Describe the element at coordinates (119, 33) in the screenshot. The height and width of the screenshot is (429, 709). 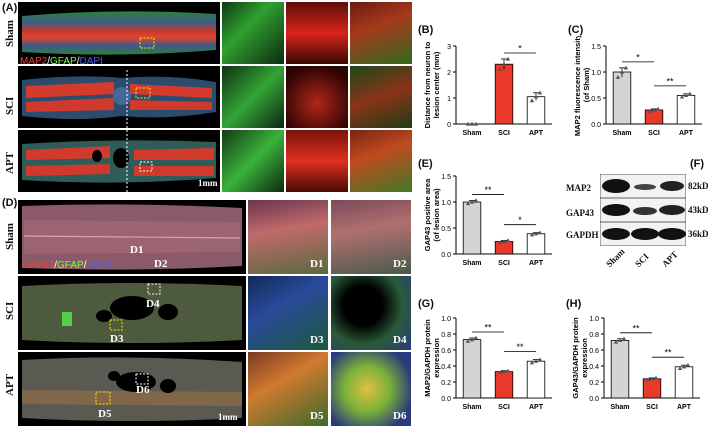
I see `section-image-sham-a` at that location.